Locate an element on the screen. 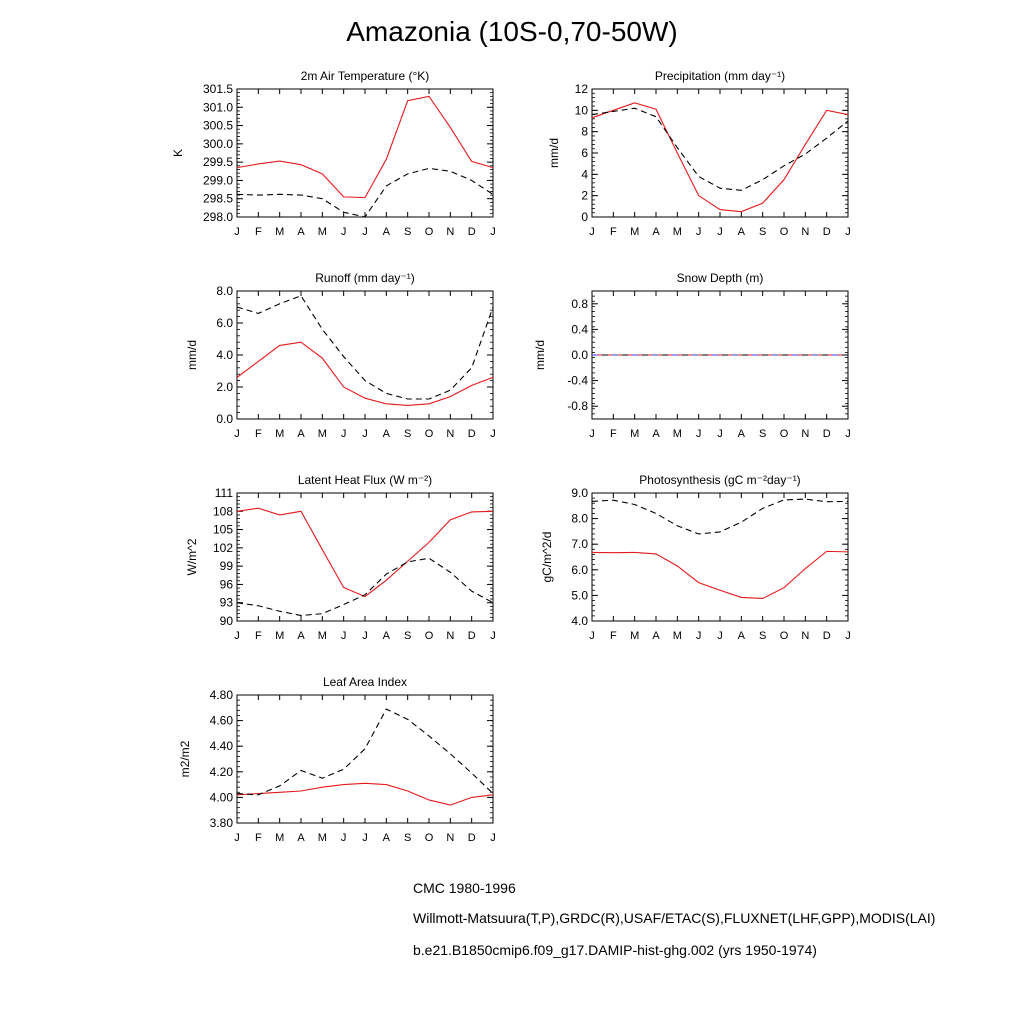 Image resolution: width=1024 pixels, height=1024 pixels. y-tick-label: 300.0 is located at coordinates (218, 144).